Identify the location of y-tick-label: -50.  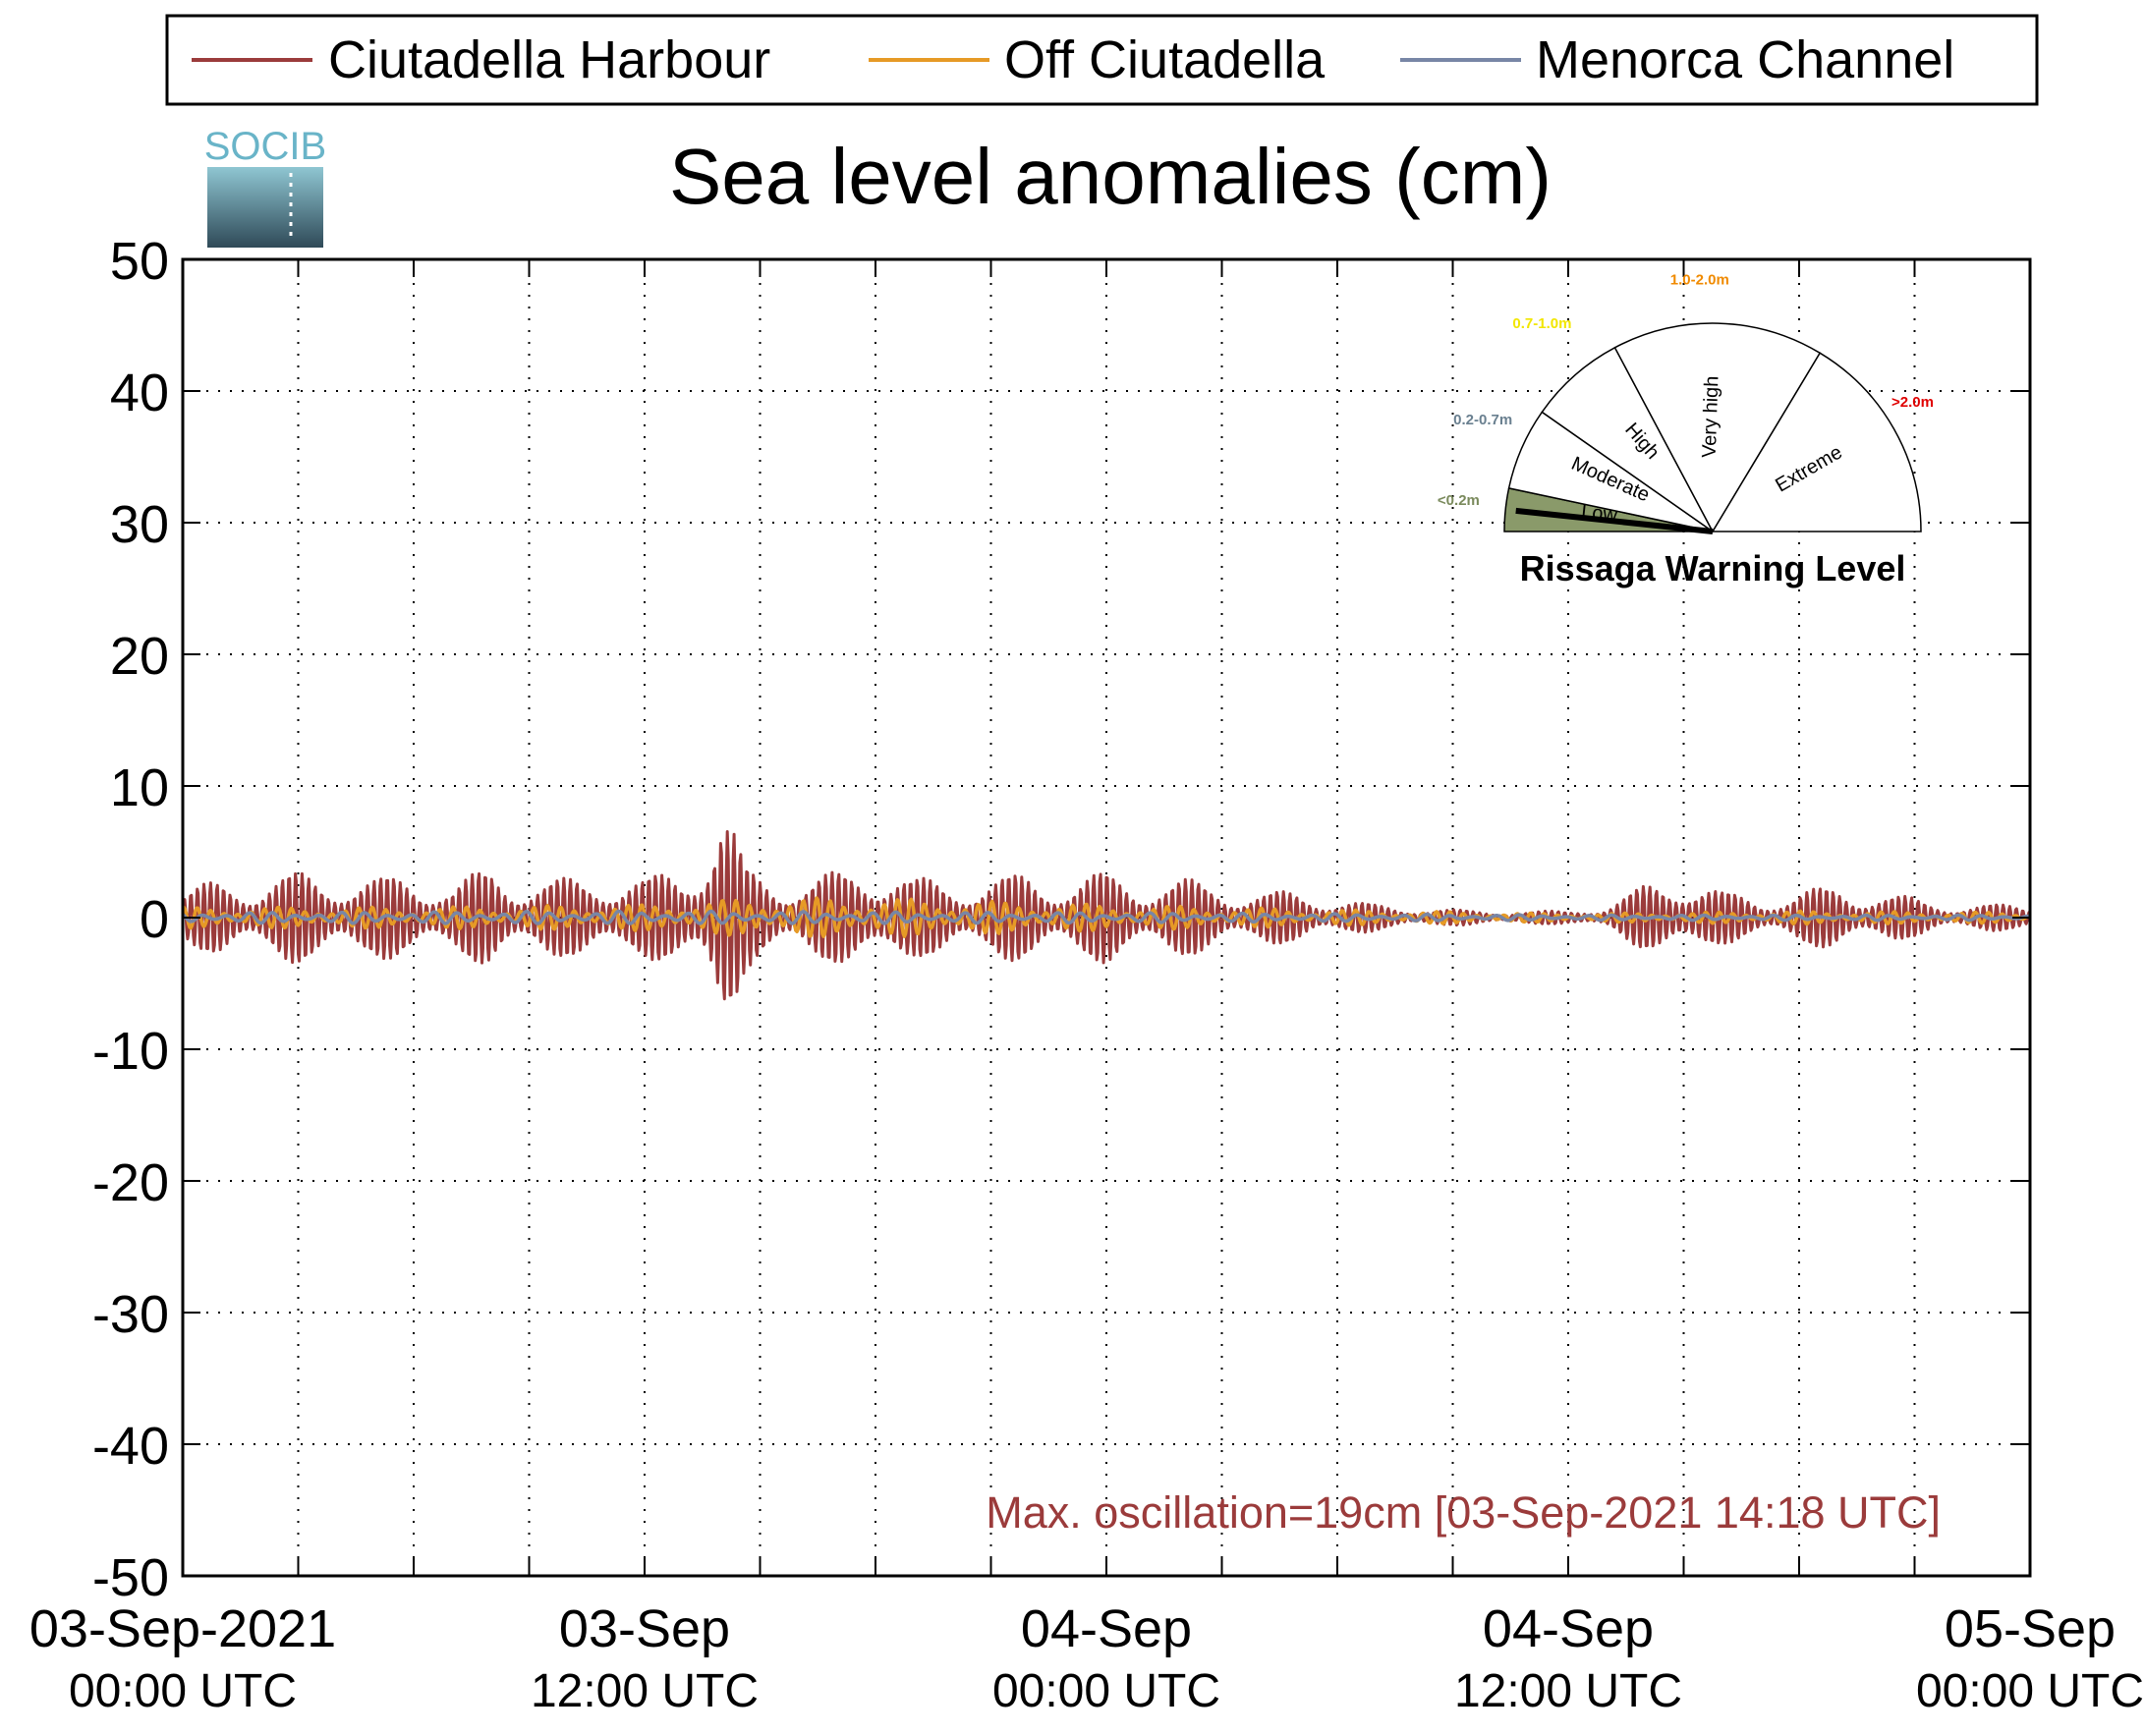
(130, 1577).